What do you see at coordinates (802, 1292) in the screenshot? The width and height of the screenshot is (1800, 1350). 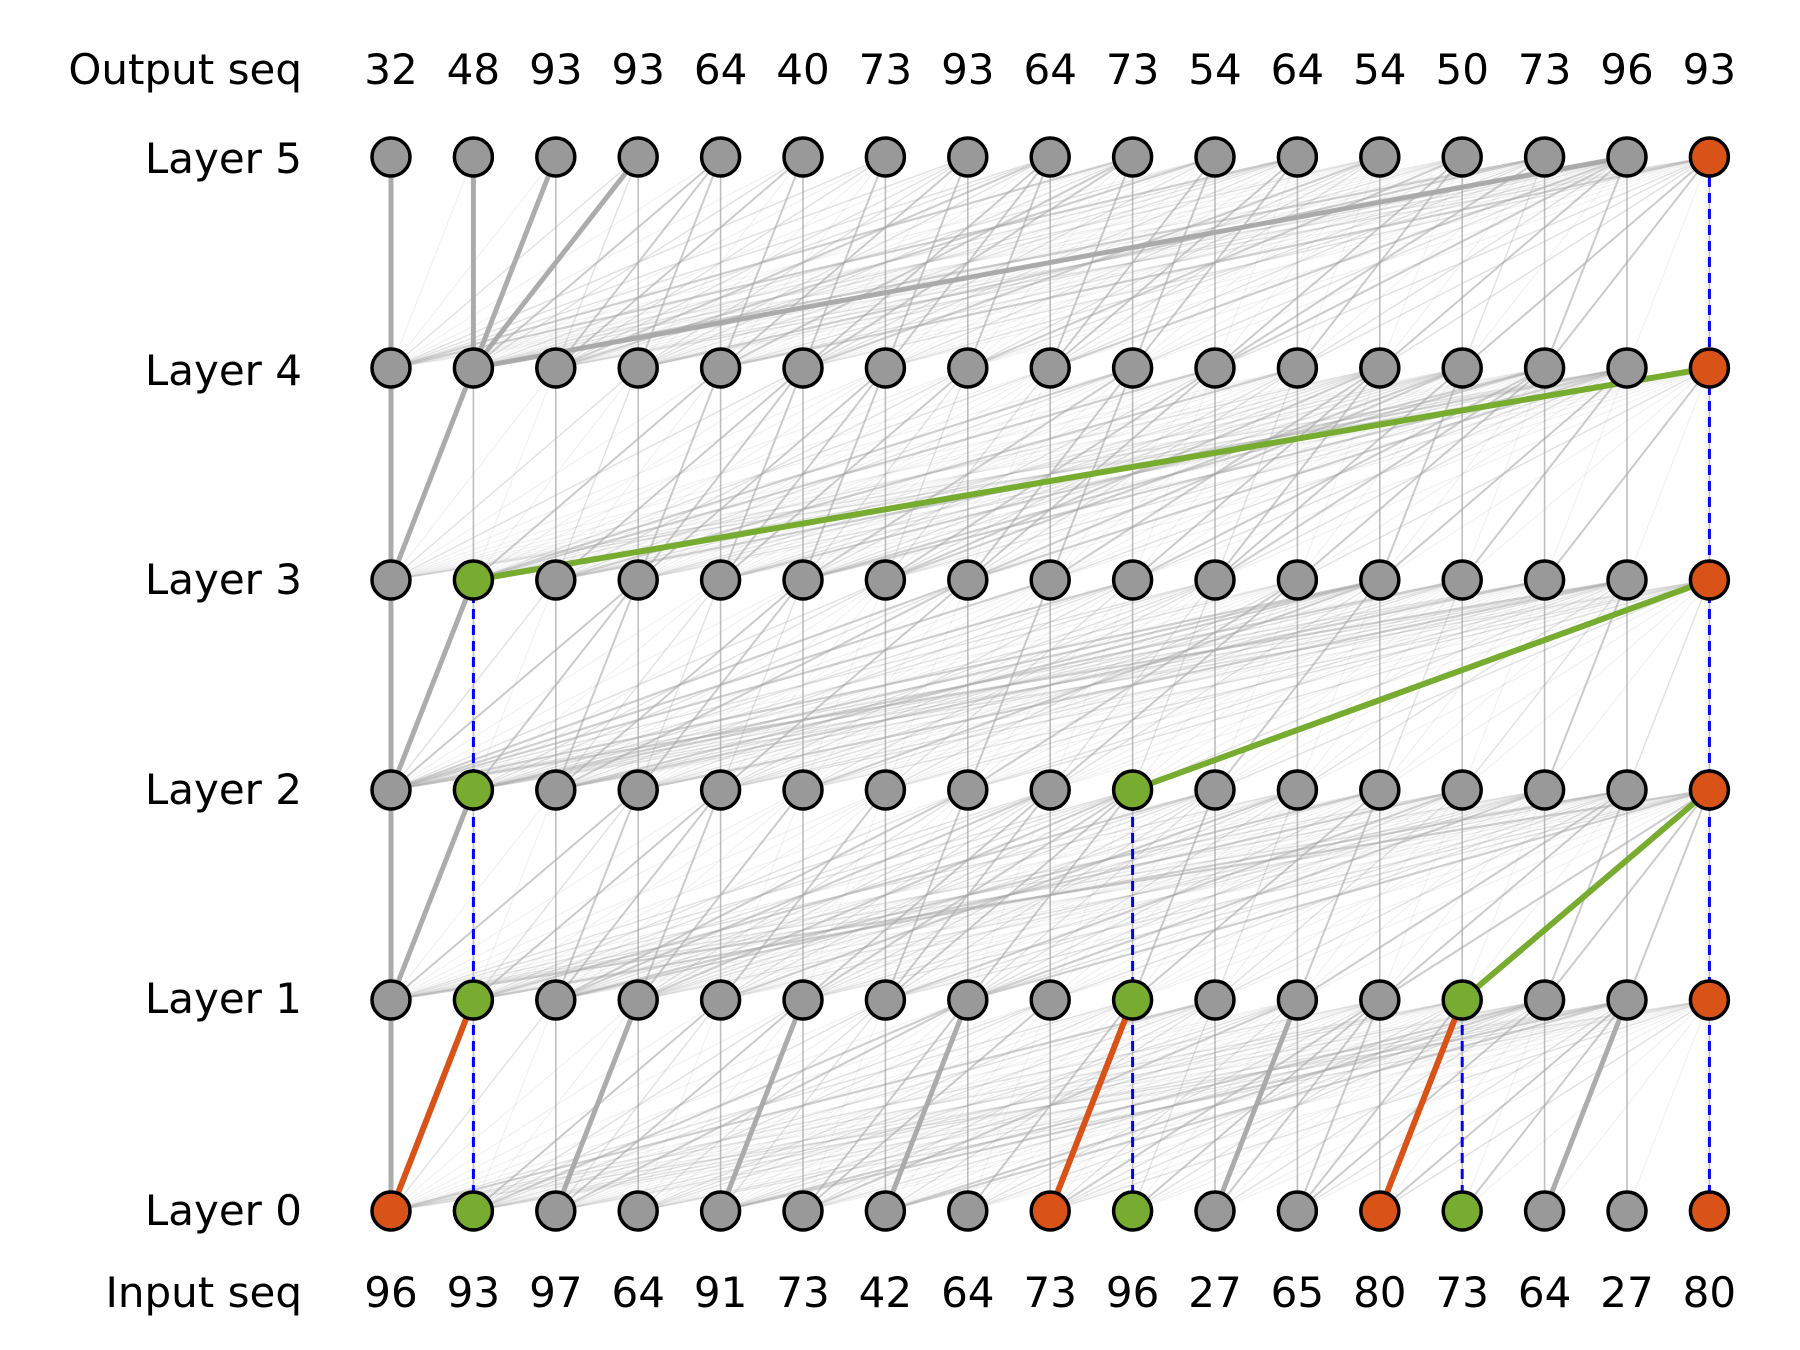 I see `input-seq-value: 73` at bounding box center [802, 1292].